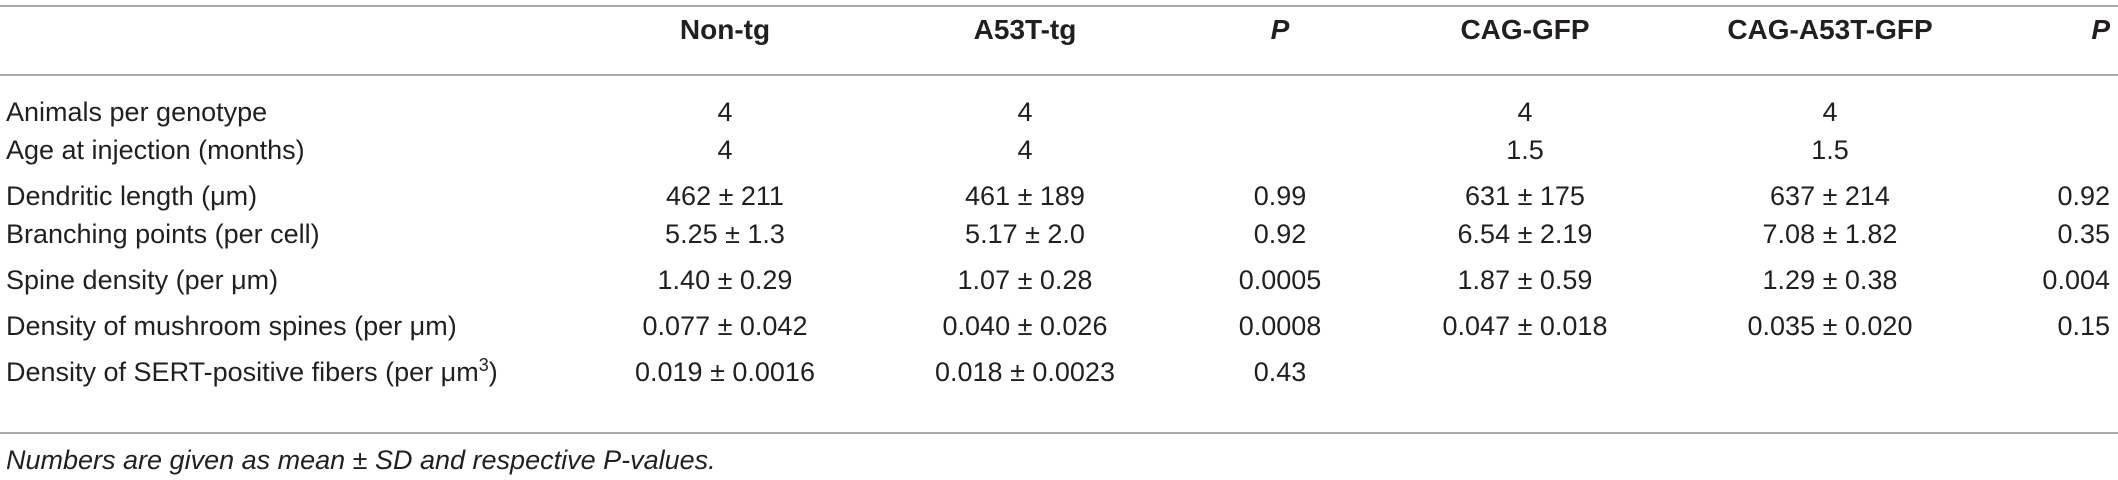 The image size is (2118, 480). What do you see at coordinates (2083, 196) in the screenshot?
I see `cell-p-value-2: 0.92` at bounding box center [2083, 196].